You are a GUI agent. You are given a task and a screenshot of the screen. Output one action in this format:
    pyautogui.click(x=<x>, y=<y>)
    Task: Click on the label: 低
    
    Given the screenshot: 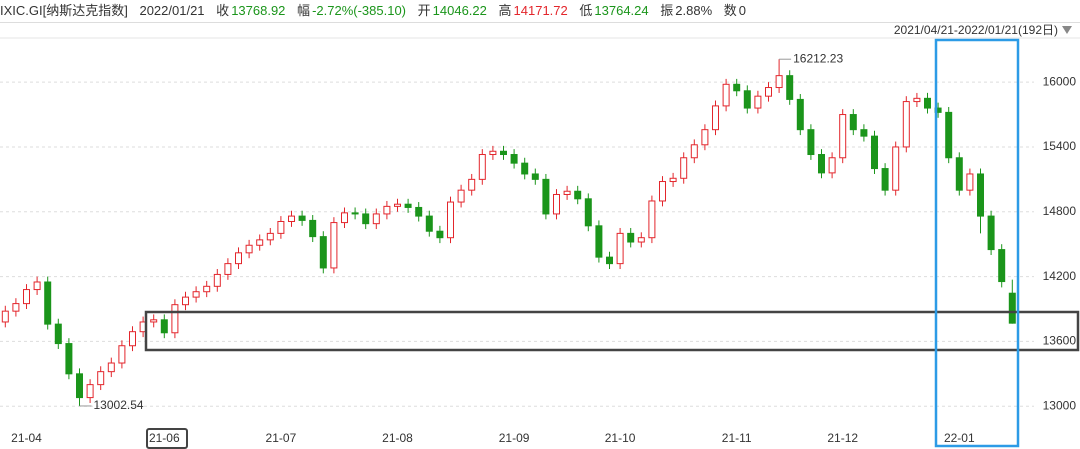 What is the action you would take?
    pyautogui.click(x=586, y=10)
    